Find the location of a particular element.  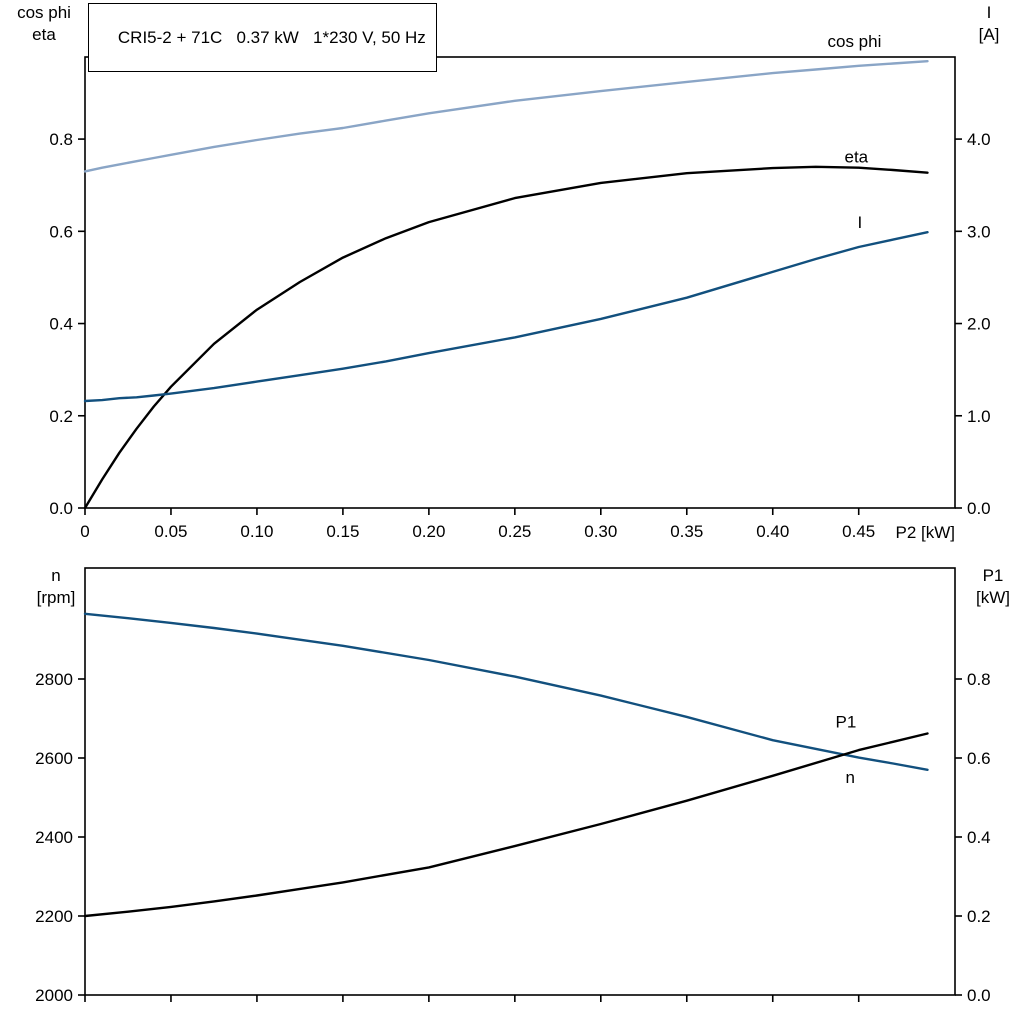

y-tick-label-right: 4.0 is located at coordinates (979, 139).